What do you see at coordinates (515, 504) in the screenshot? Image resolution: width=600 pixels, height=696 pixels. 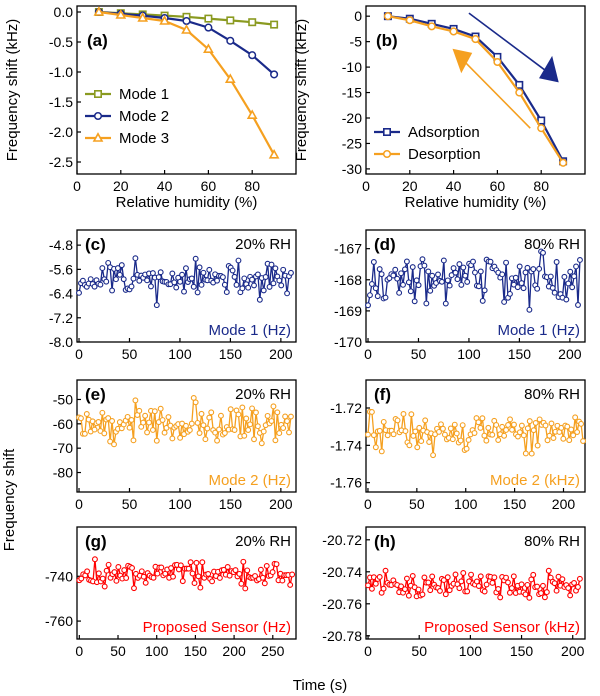 I see `x-tick-label: 150` at bounding box center [515, 504].